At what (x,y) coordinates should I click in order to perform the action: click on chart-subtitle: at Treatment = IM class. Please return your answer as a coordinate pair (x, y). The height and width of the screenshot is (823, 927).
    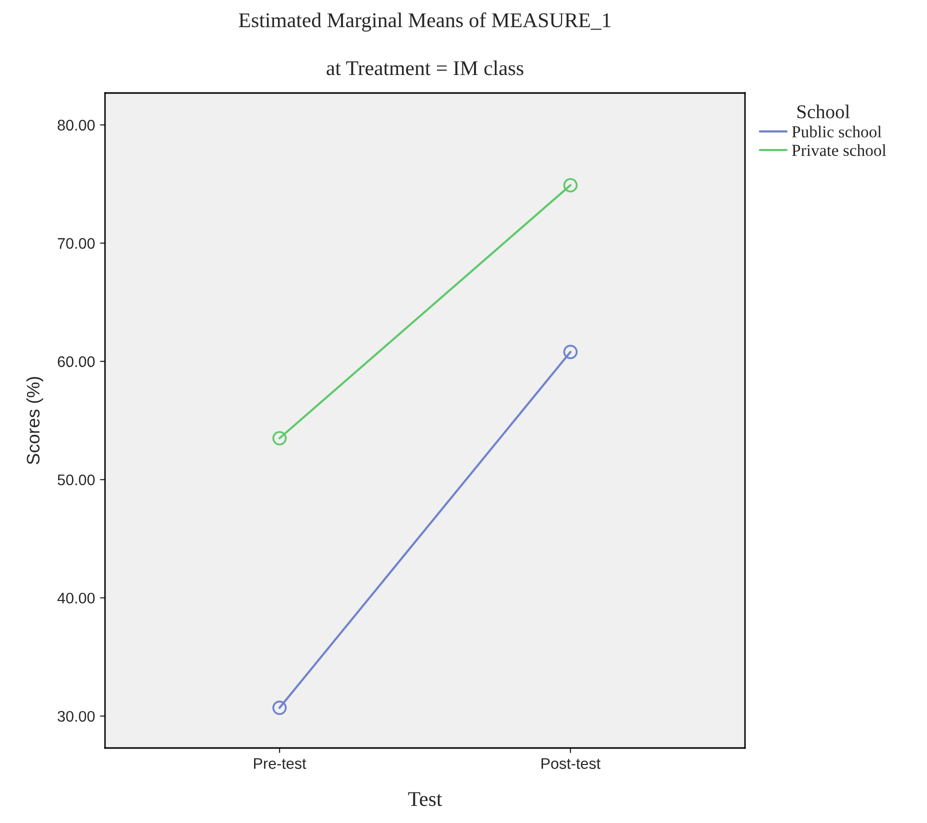
    Looking at the image, I should click on (425, 68).